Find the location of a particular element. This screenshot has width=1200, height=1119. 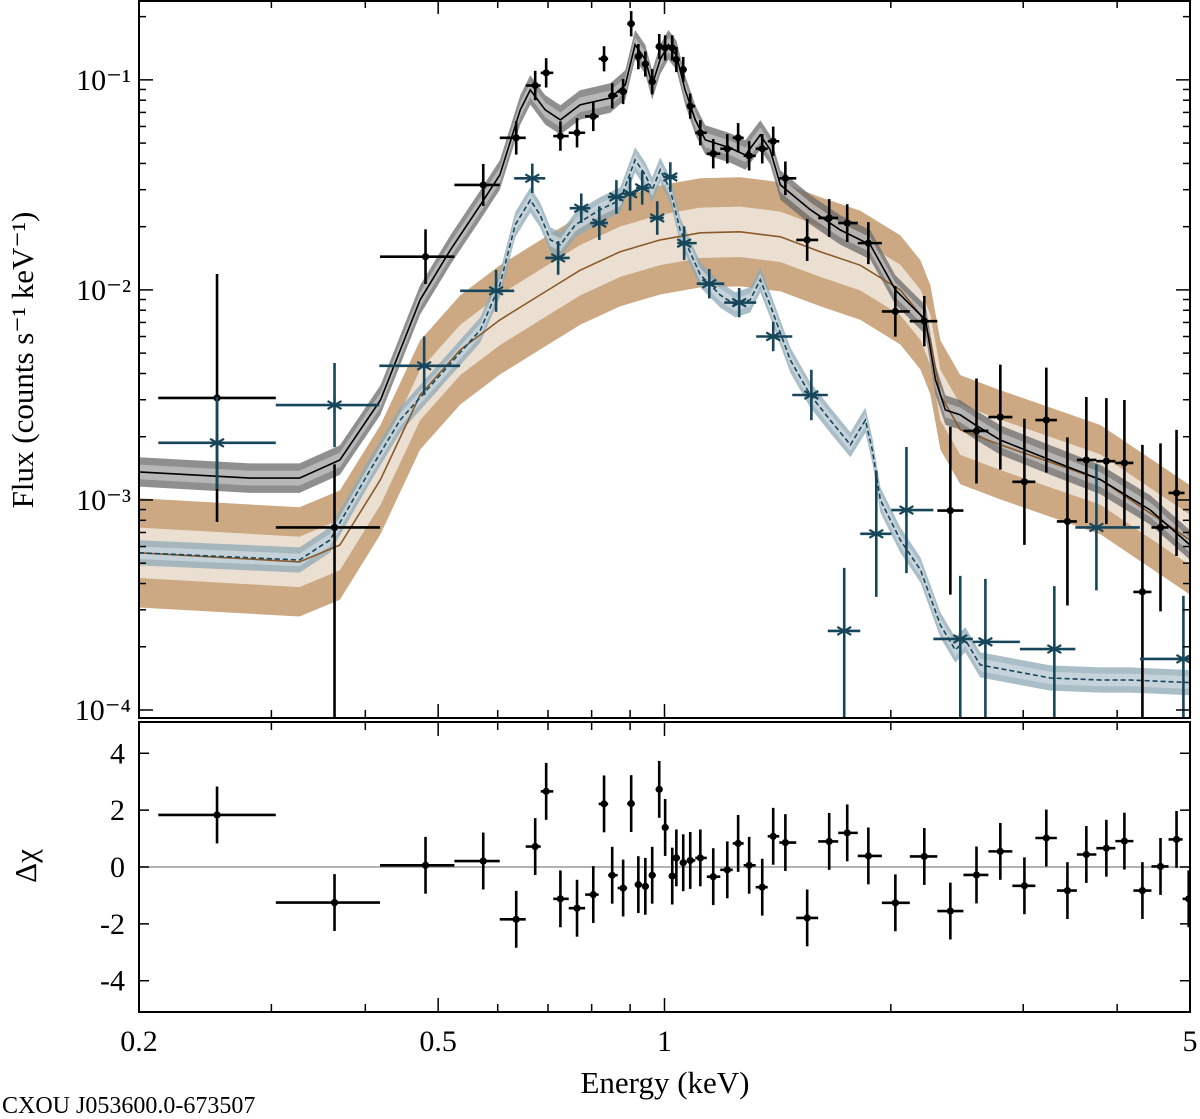

y-tick-label: 0 is located at coordinates (117, 867).